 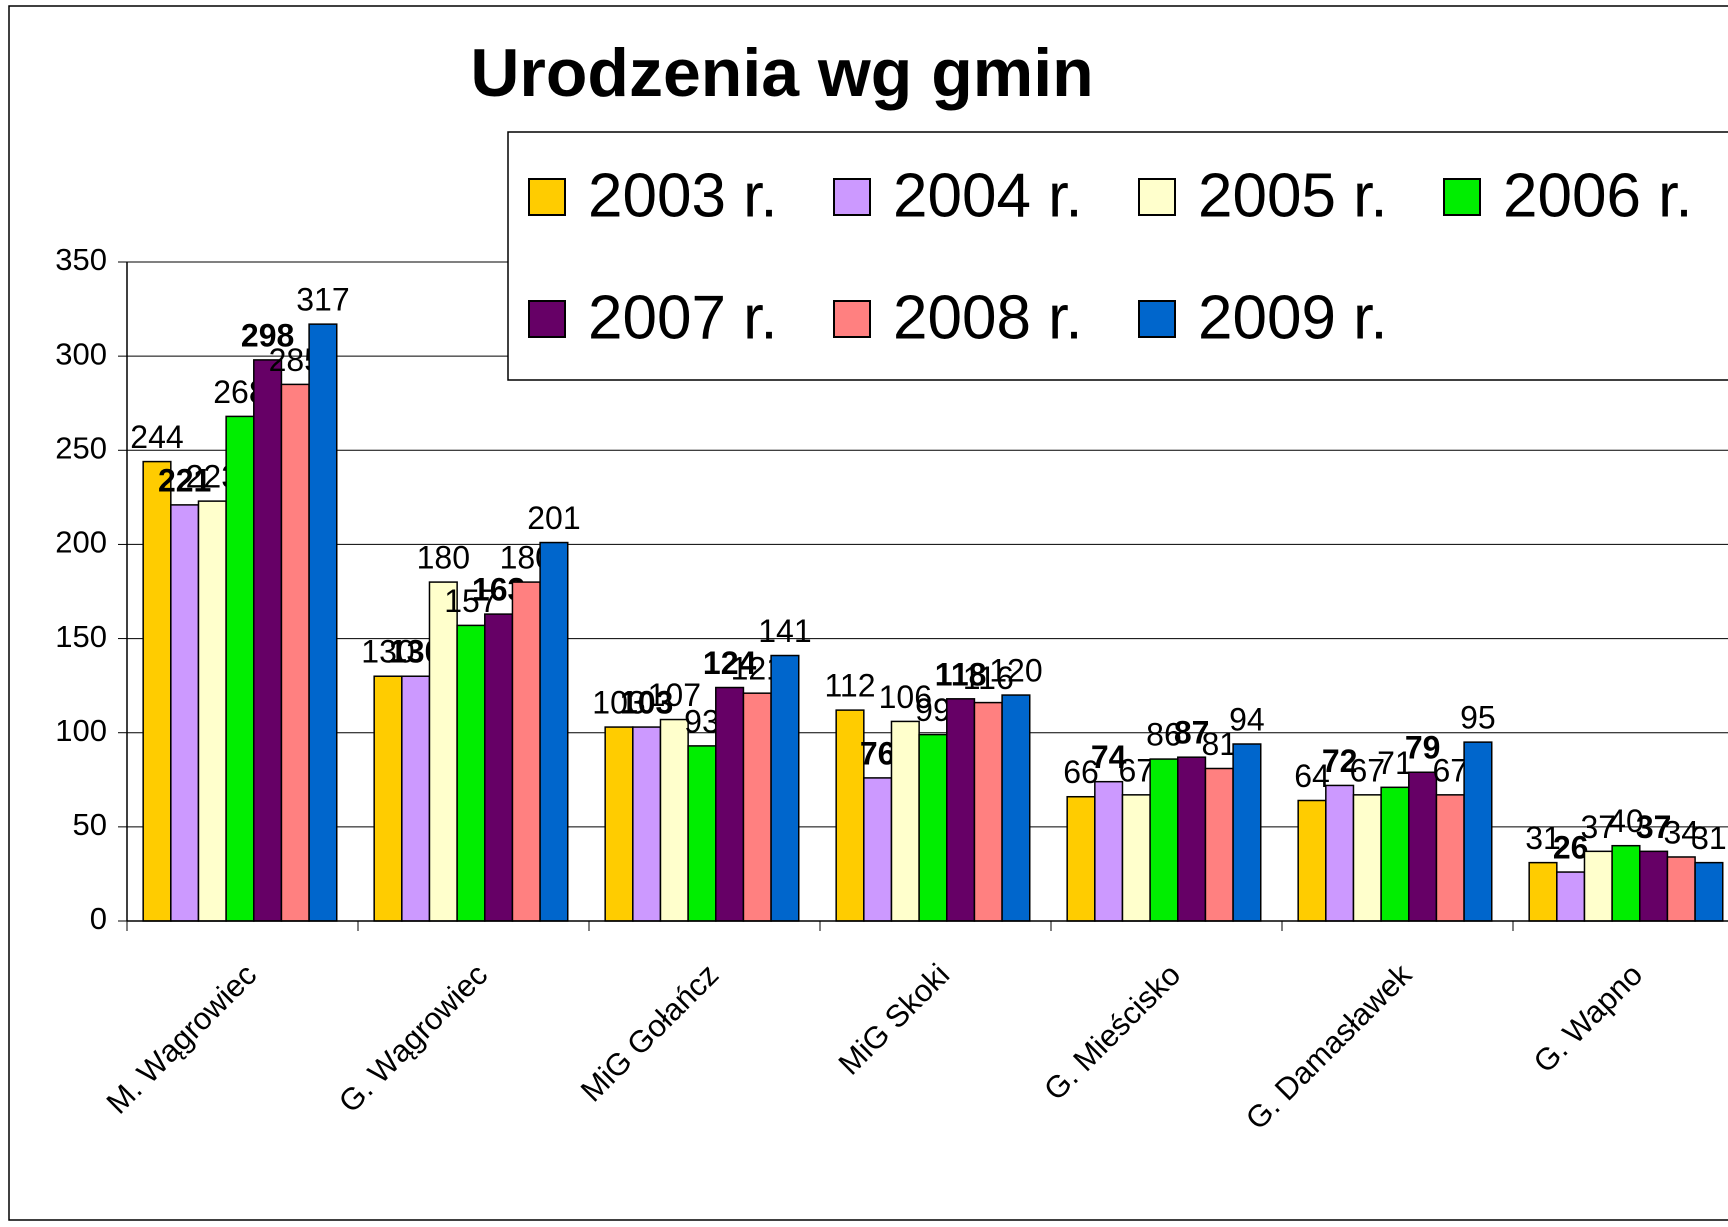 I want to click on data-label: 79, so click(x=1423, y=748).